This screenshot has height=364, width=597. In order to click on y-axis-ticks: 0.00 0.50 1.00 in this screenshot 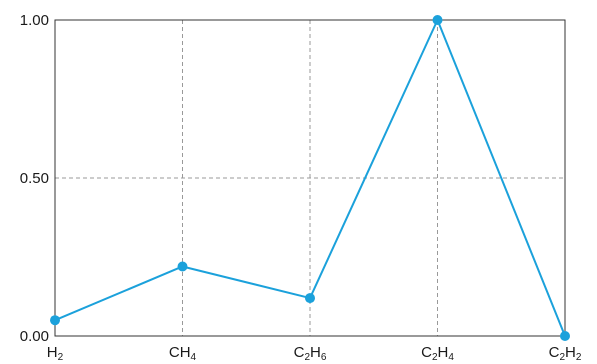, I will do `click(34, 178)`.